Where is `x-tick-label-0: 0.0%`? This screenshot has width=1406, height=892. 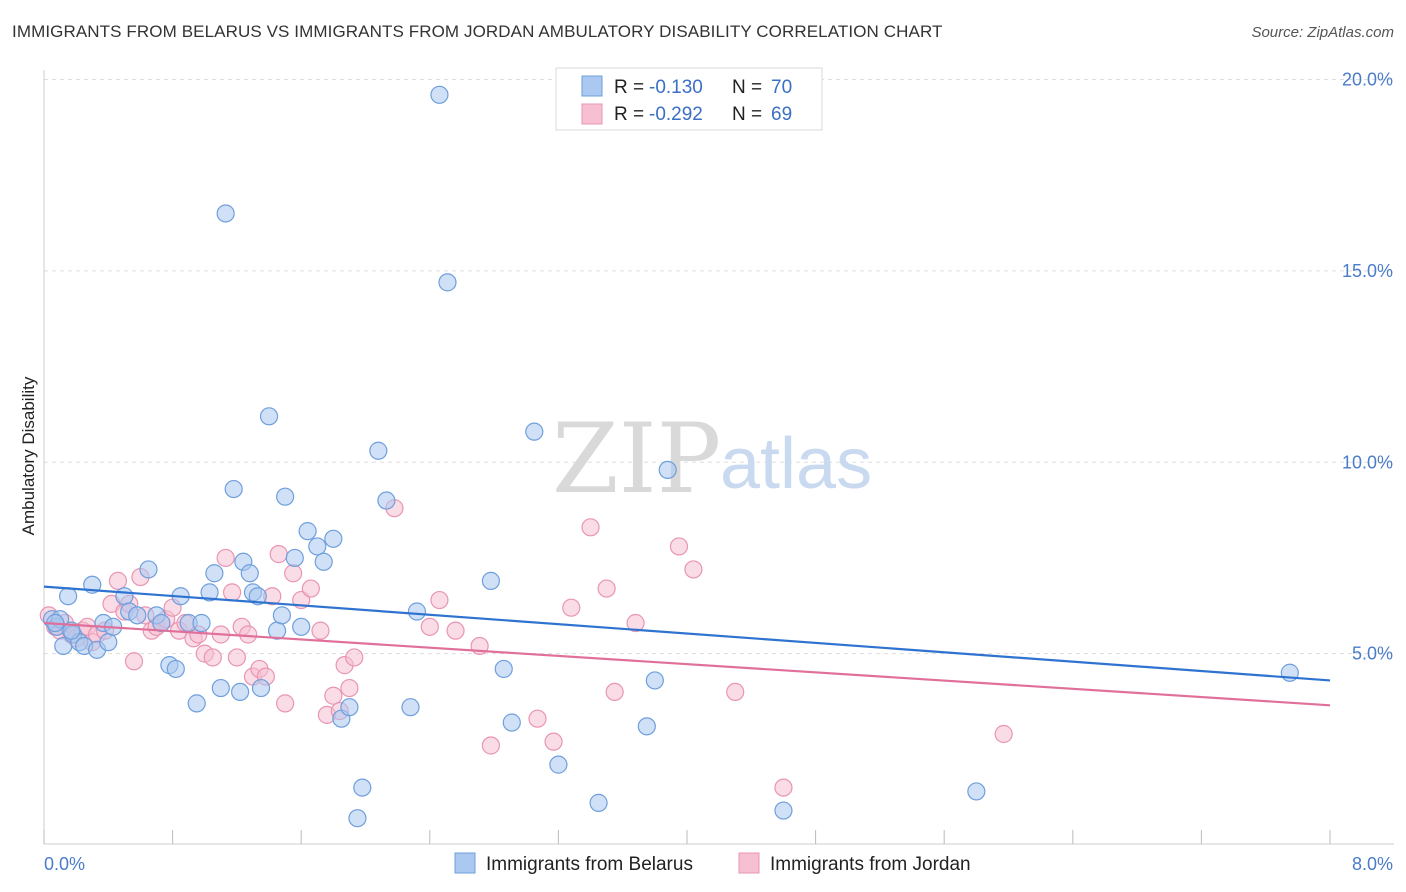 x-tick-label-0: 0.0% is located at coordinates (64, 864).